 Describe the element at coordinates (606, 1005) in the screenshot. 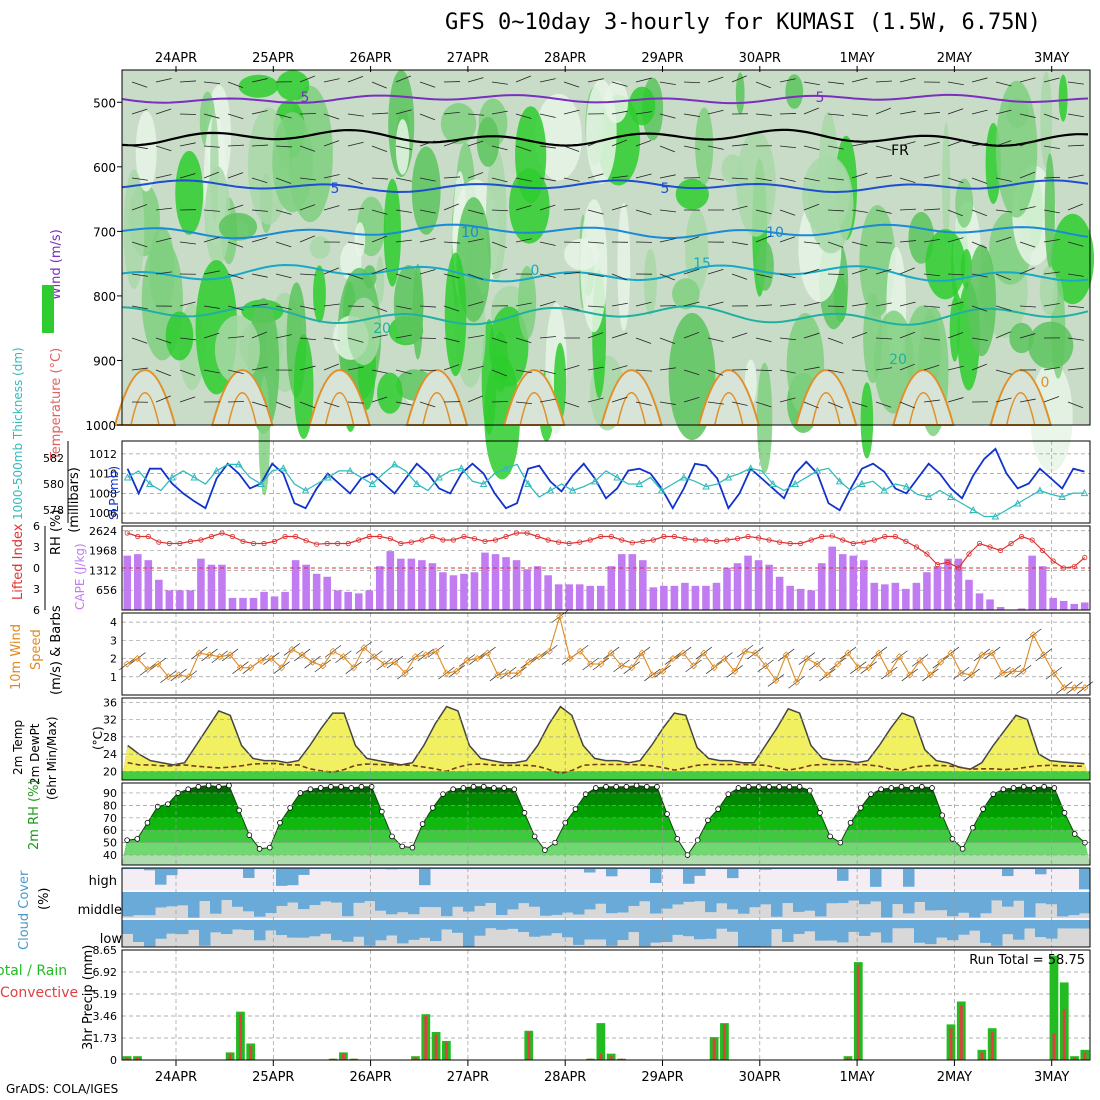

I see `precip-panel` at that location.